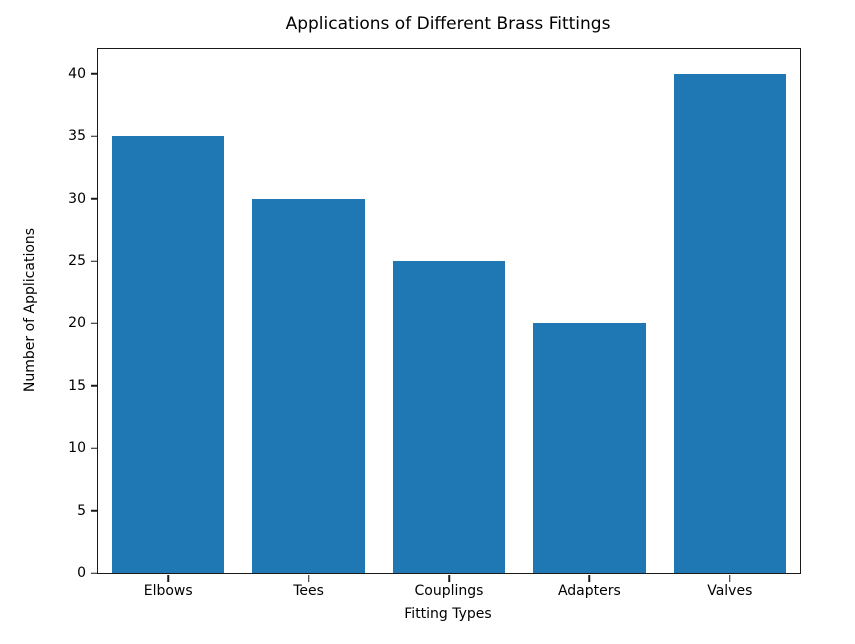 Image resolution: width=855 pixels, height=644 pixels. Describe the element at coordinates (729, 323) in the screenshot. I see `bar-valves` at that location.